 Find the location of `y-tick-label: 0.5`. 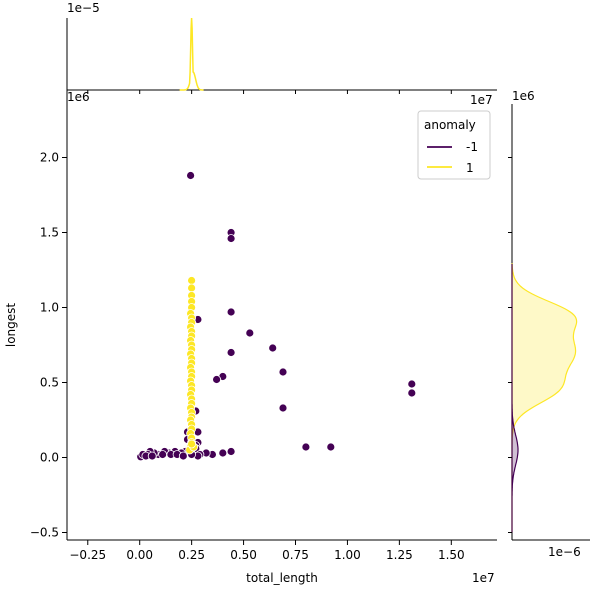

y-tick-label: 0.5 is located at coordinates (49, 383).